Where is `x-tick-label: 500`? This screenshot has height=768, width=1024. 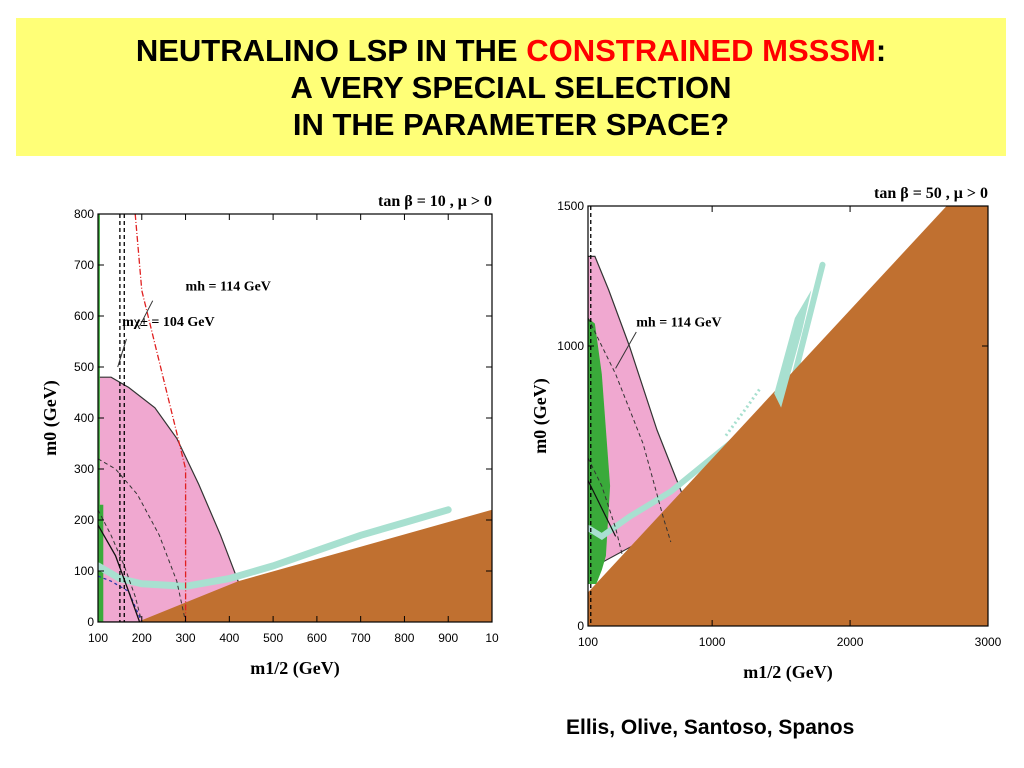 x-tick-label: 500 is located at coordinates (273, 638).